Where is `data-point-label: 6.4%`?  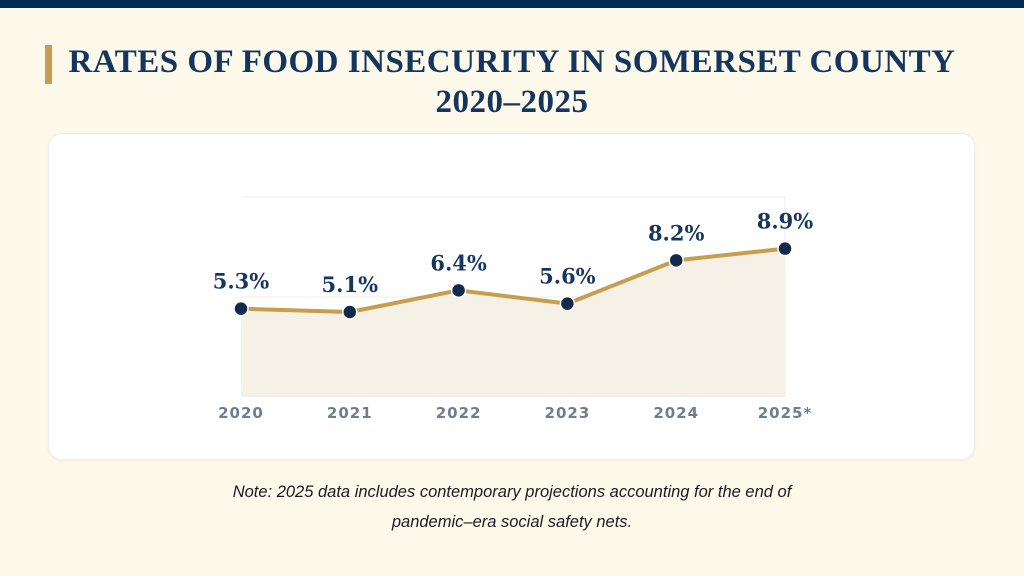 data-point-label: 6.4% is located at coordinates (458, 262).